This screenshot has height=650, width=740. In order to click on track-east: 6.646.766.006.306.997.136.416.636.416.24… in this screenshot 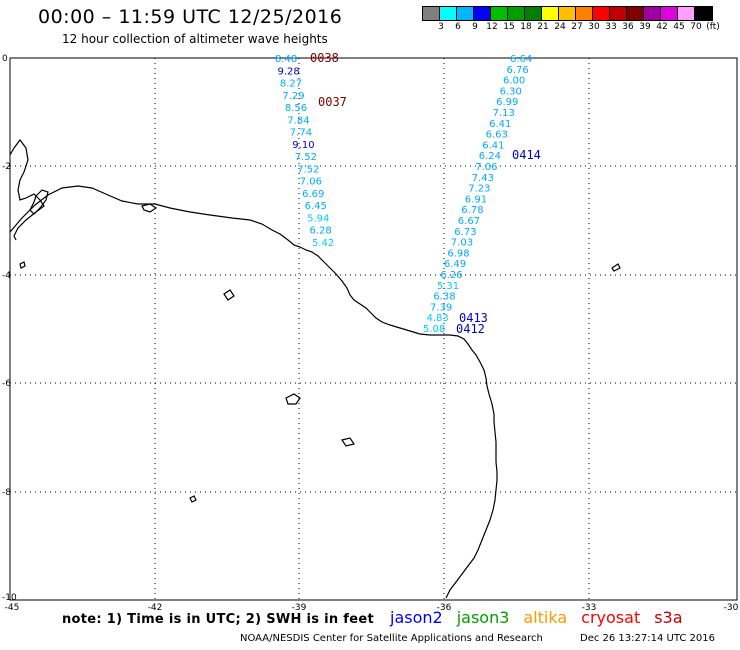, I will do `click(477, 194)`.